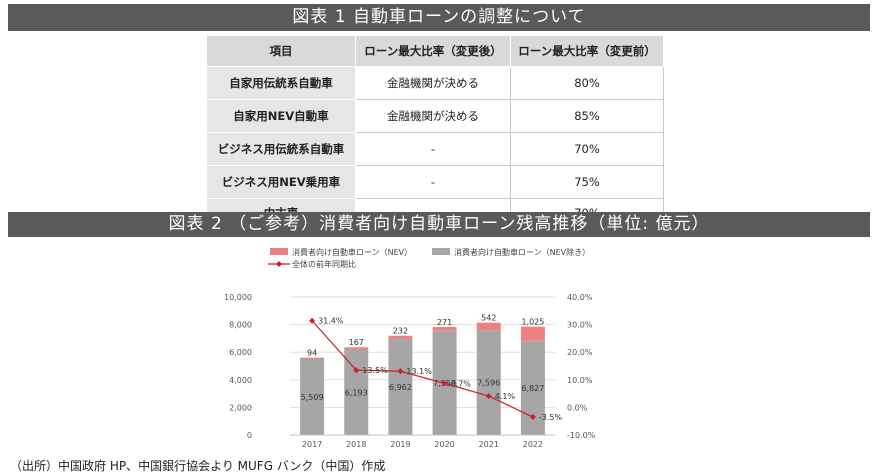 Image resolution: width=878 pixels, height=476 pixels. I want to click on figure1-title: 図表 1 自動車ローンの調整について, so click(439, 17).